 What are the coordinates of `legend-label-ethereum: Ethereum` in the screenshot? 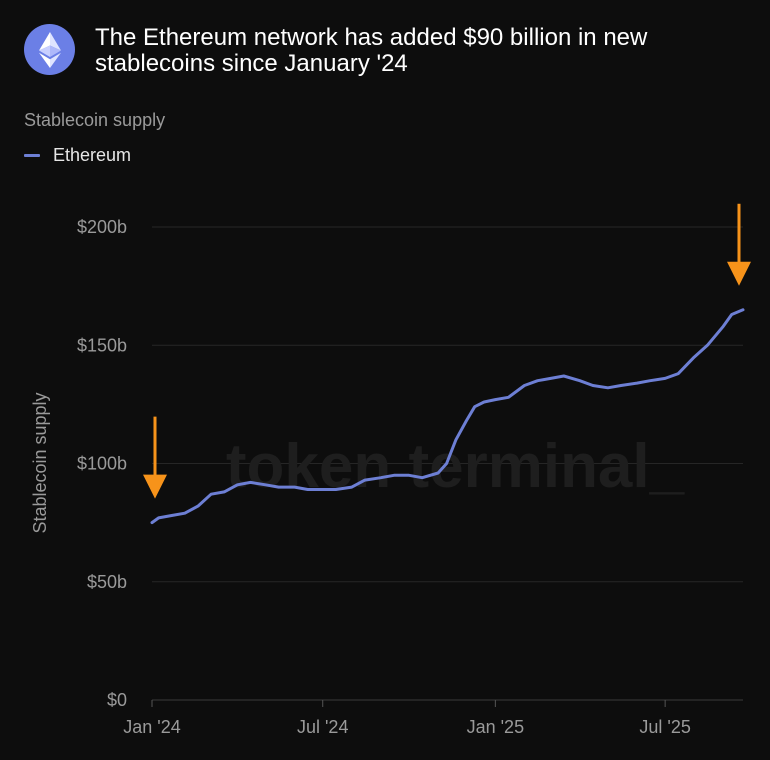 It's located at (92, 155).